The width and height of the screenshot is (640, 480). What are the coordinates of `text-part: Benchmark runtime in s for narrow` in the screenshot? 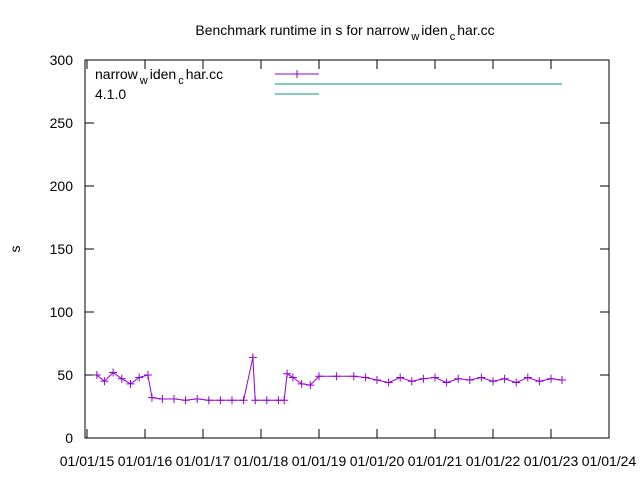 It's located at (302, 30).